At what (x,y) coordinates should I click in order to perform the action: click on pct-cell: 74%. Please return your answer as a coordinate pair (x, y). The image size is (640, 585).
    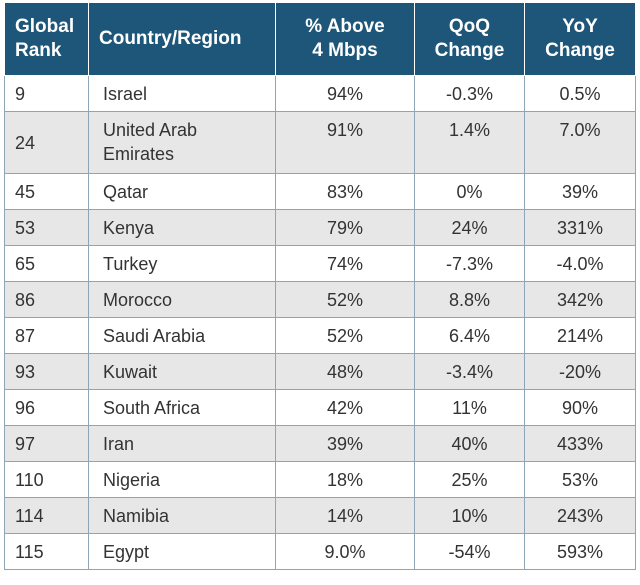
    Looking at the image, I should click on (345, 263).